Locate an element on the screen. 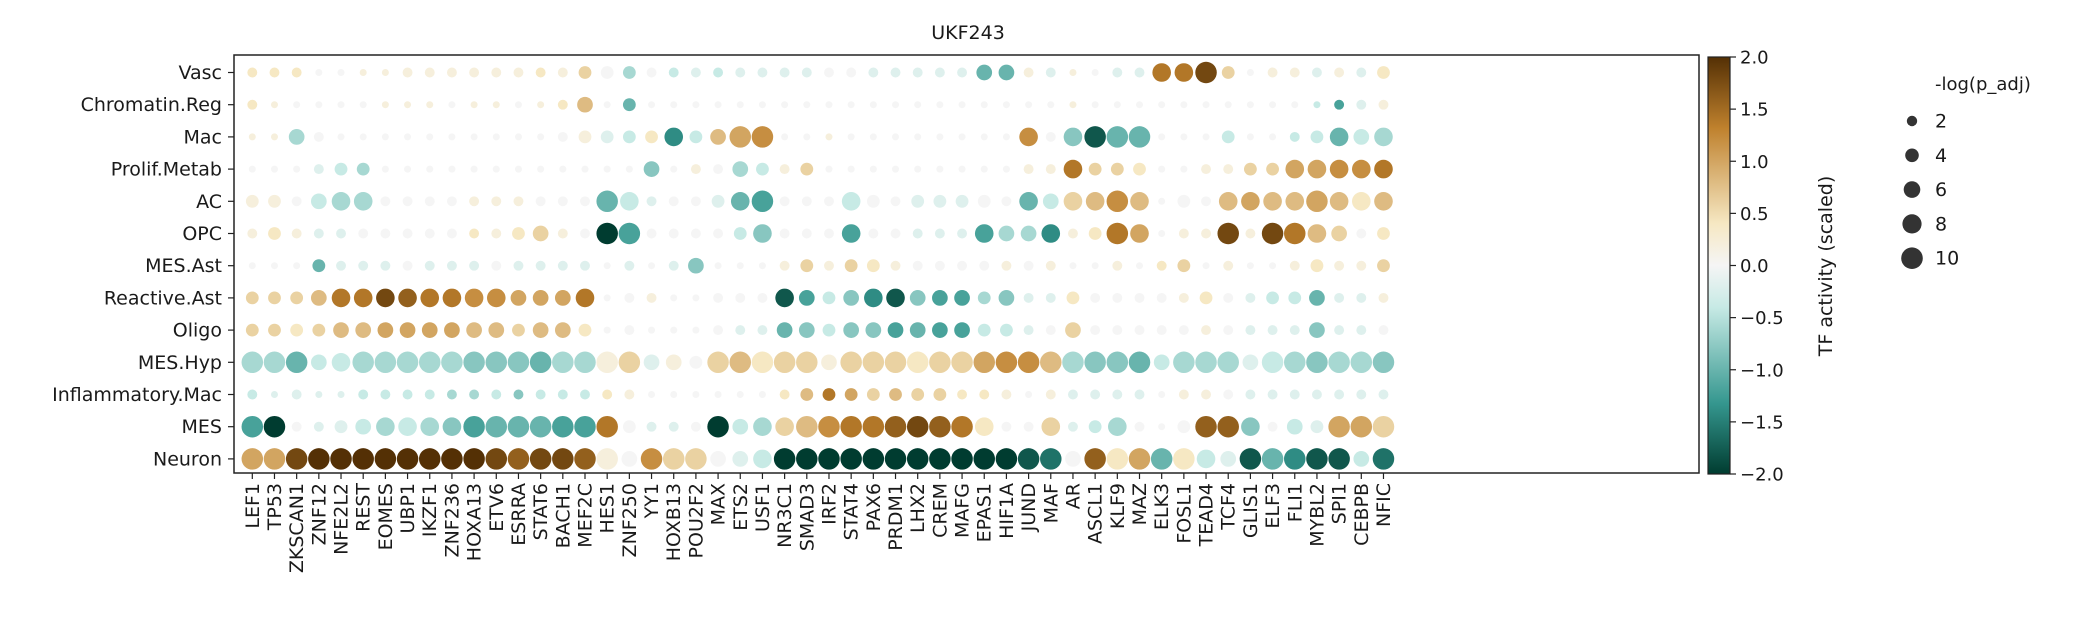  dot-Oligo-ZKSCAN1 is located at coordinates (297, 330).